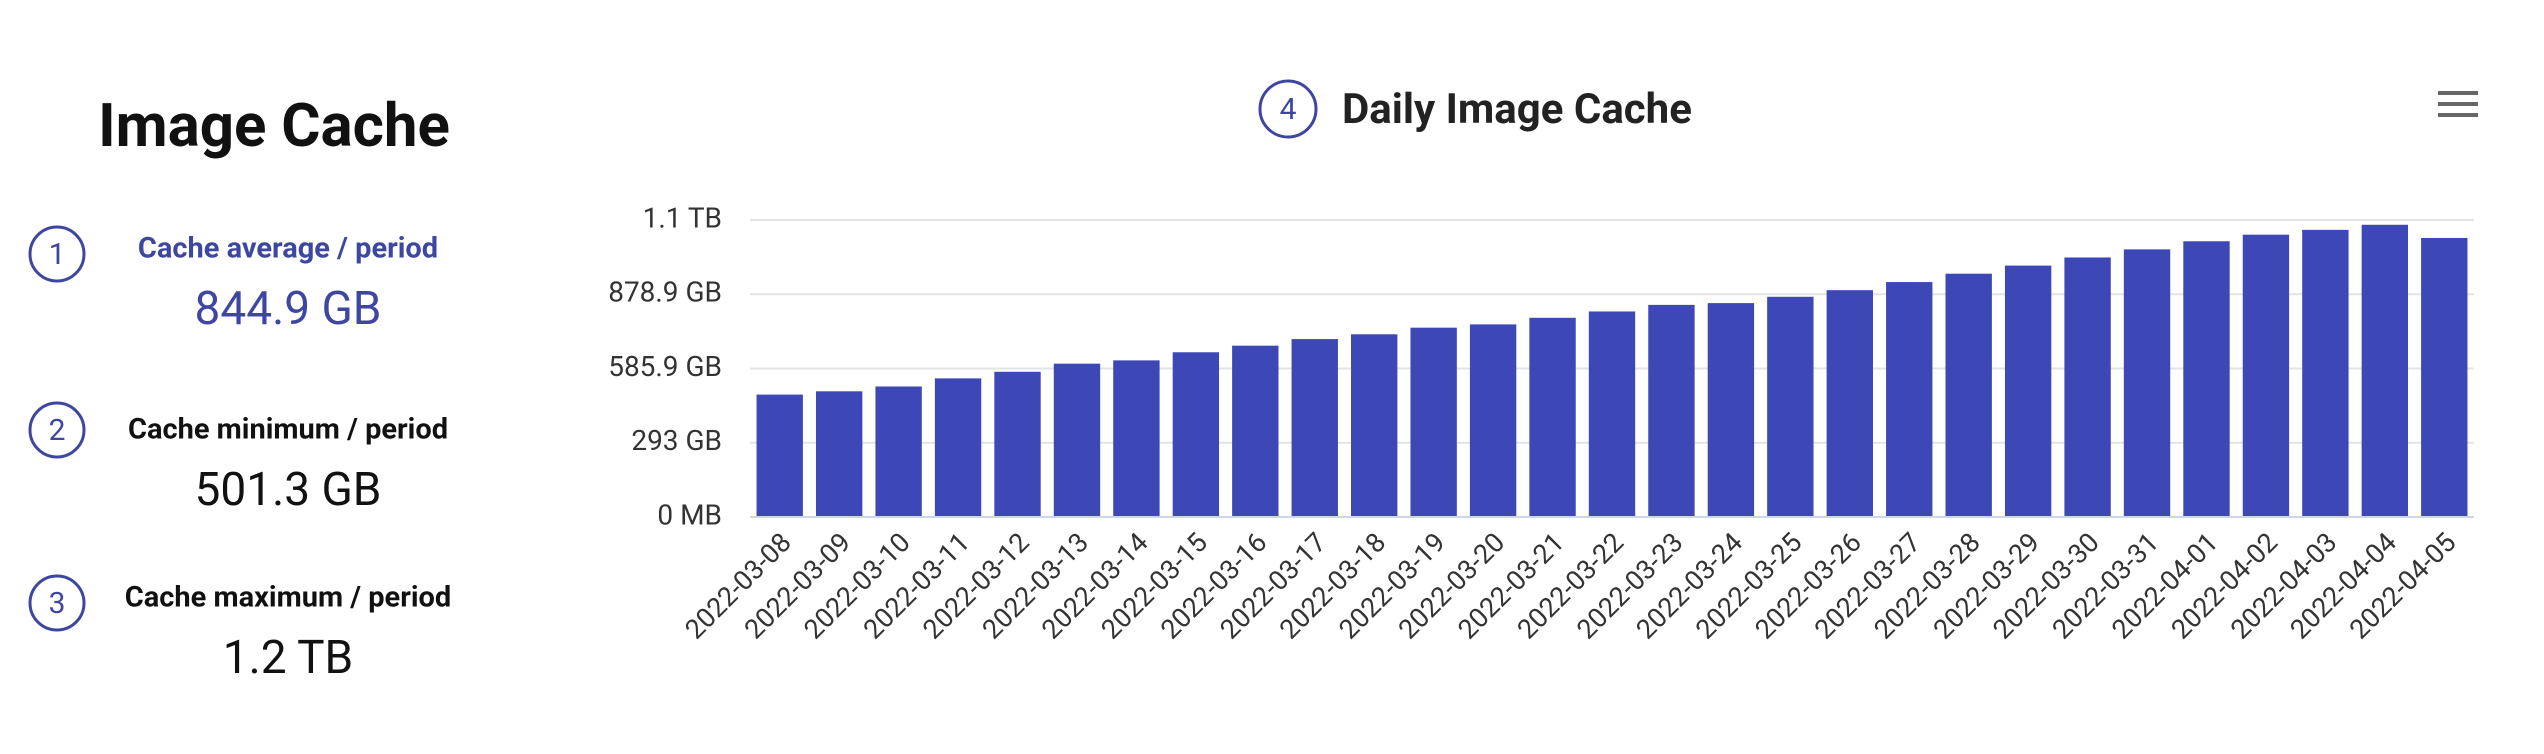  What do you see at coordinates (233, 280) in the screenshot?
I see `stat: 1 Cache average / period 844.9 GB` at bounding box center [233, 280].